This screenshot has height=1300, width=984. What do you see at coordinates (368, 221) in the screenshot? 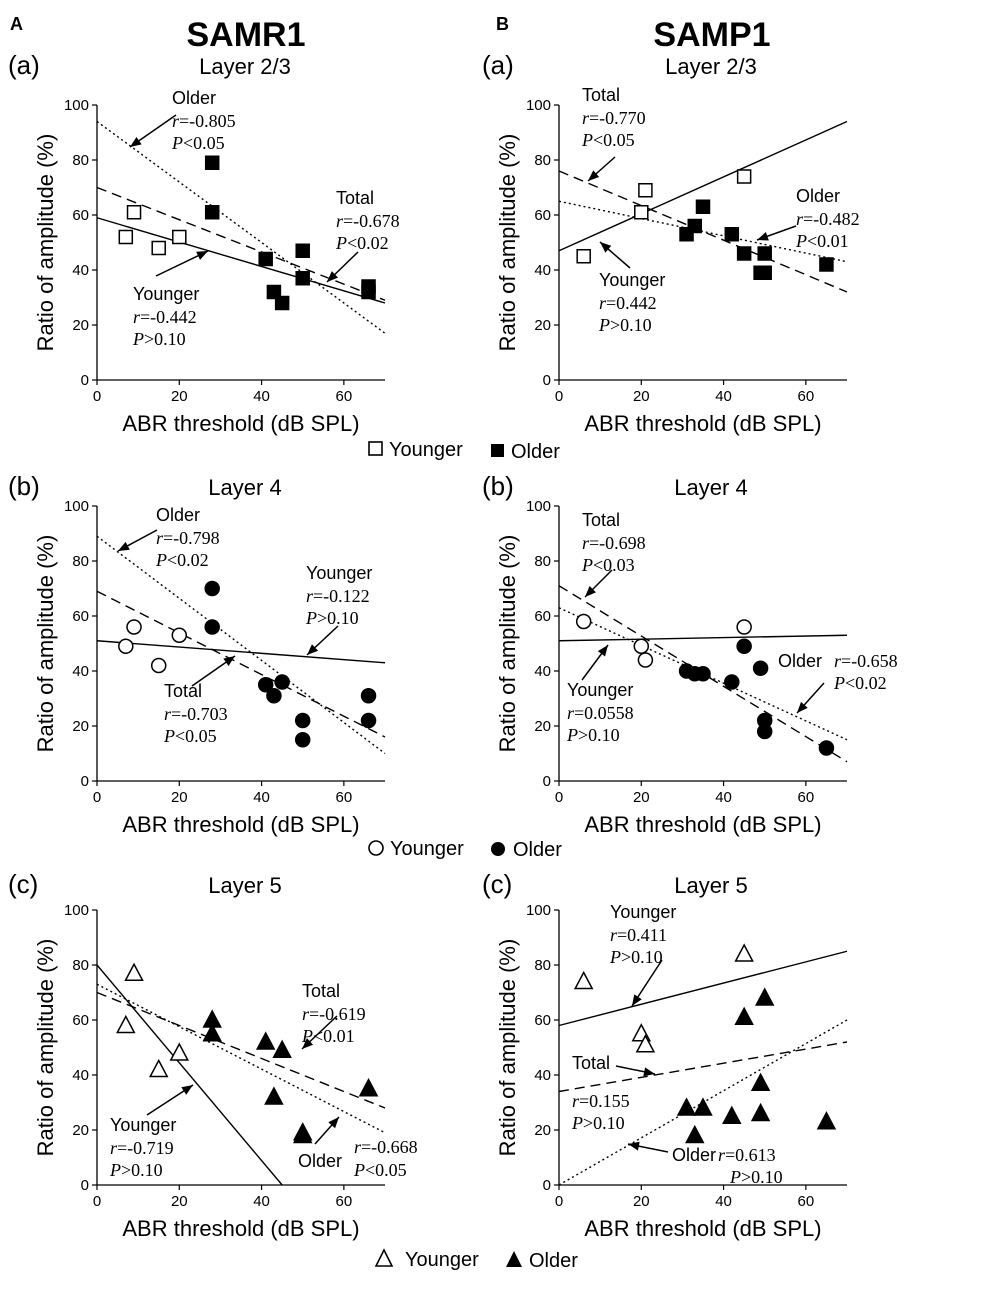
I see `annotation-r-value: r=-0.678` at bounding box center [368, 221].